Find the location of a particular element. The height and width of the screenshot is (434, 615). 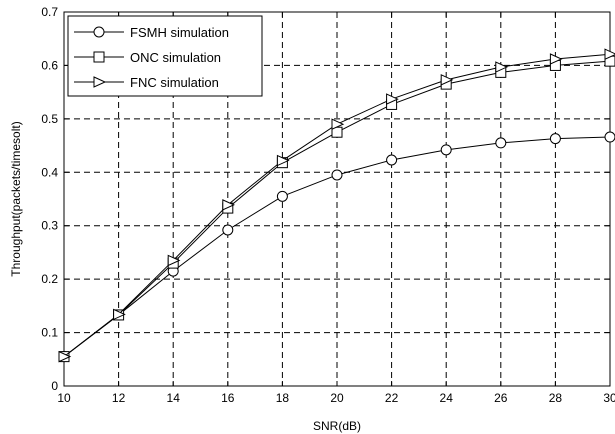

y-tick-label: 0.2 is located at coordinates (49, 279).